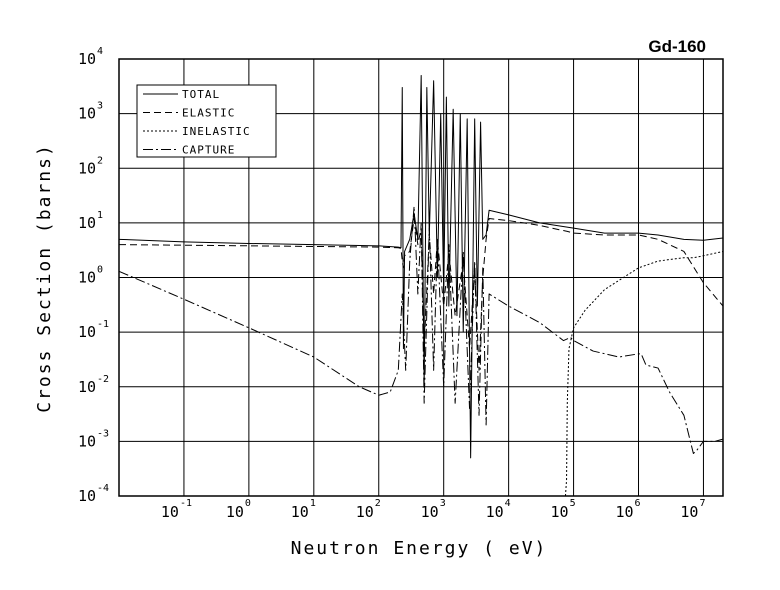  I want to click on y-tick-label: 10 4, so click(90, 57).